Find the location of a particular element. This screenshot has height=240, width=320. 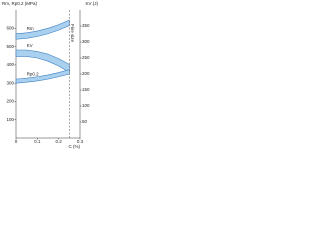

y-tick-label: 400 is located at coordinates (10, 64).